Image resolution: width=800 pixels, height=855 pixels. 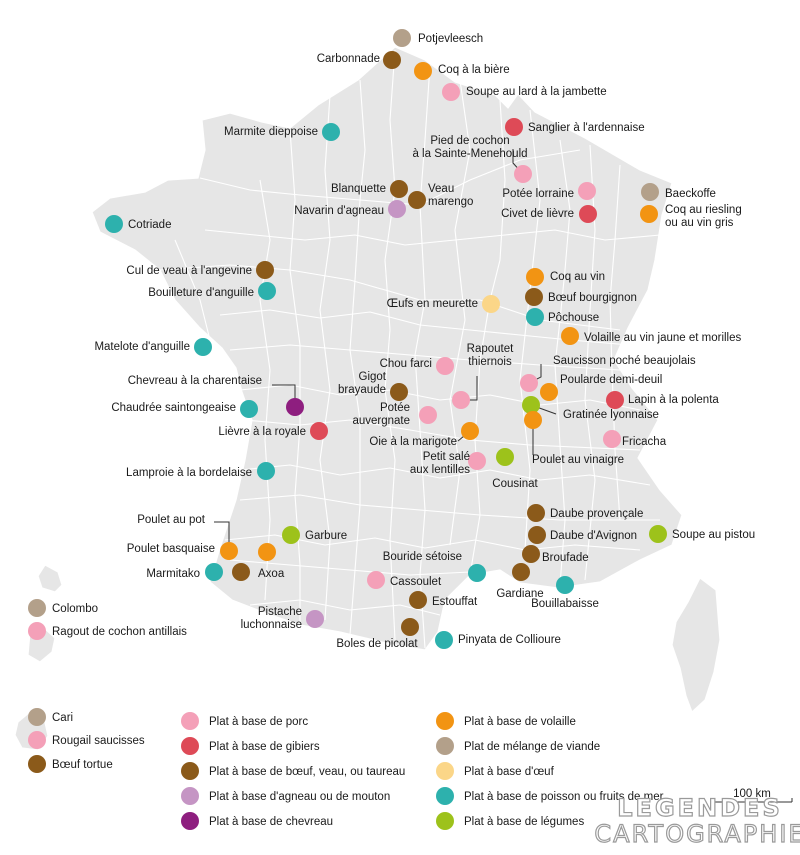 I want to click on dish-label: Bouilleture d'anguille, so click(x=201, y=293).